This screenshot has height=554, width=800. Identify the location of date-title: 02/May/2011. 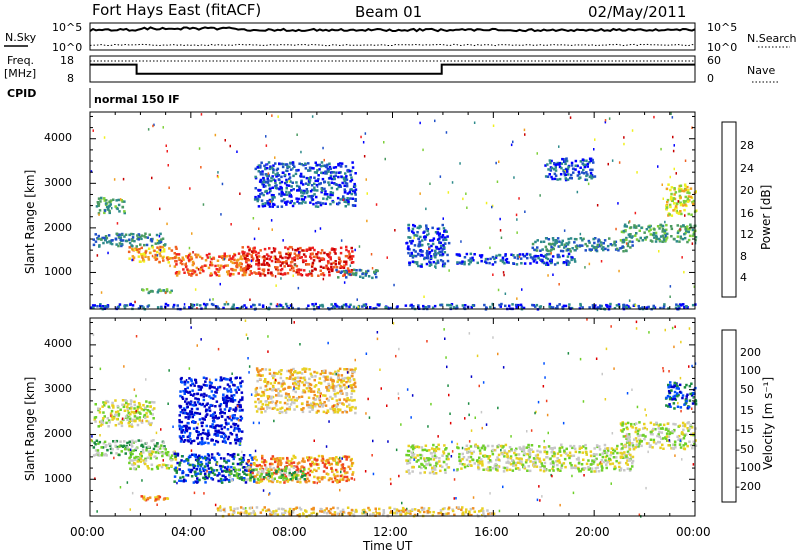
(637, 12).